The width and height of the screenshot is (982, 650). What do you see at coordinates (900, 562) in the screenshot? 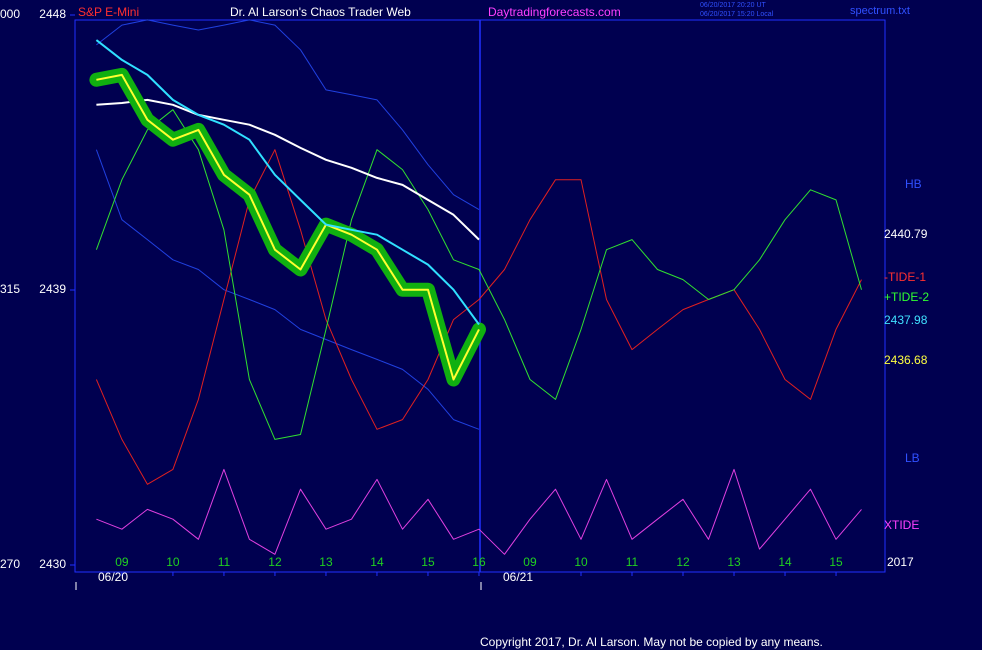
I see `year: 2017` at bounding box center [900, 562].